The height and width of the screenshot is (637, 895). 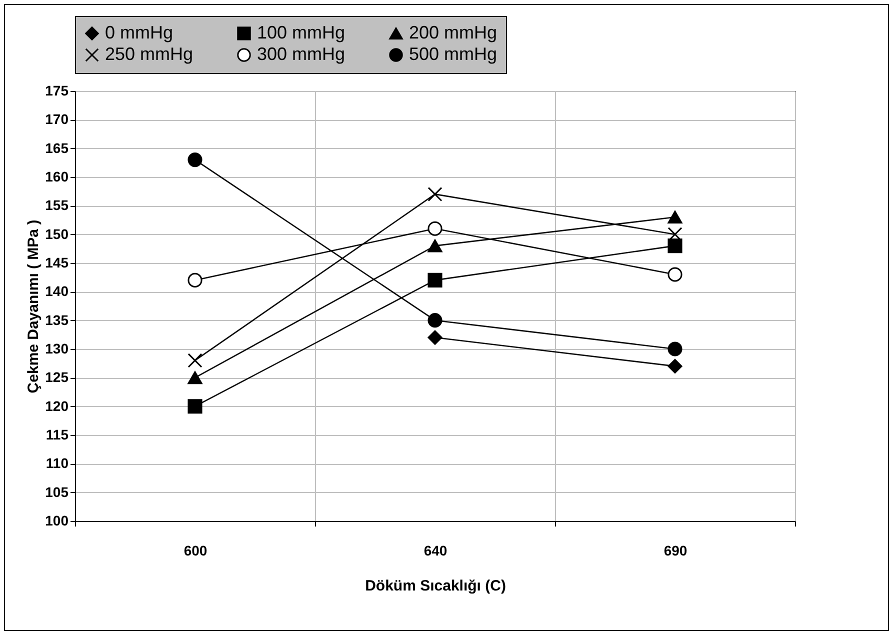 I want to click on legend-label: 200 mmHg, so click(x=453, y=32).